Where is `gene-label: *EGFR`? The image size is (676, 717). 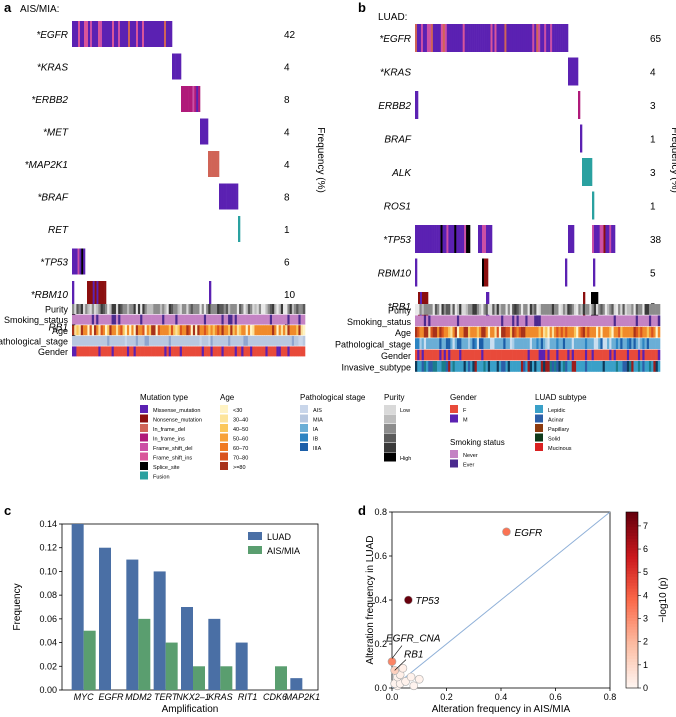 gene-label: *EGFR is located at coordinates (395, 39).